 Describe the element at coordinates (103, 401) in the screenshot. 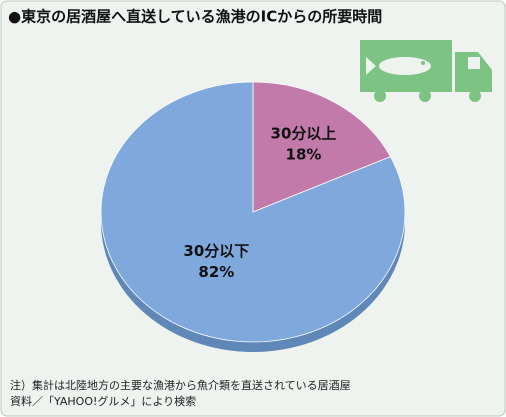

I see `note: 資料／「YAHOO!グルメ」により検索` at that location.